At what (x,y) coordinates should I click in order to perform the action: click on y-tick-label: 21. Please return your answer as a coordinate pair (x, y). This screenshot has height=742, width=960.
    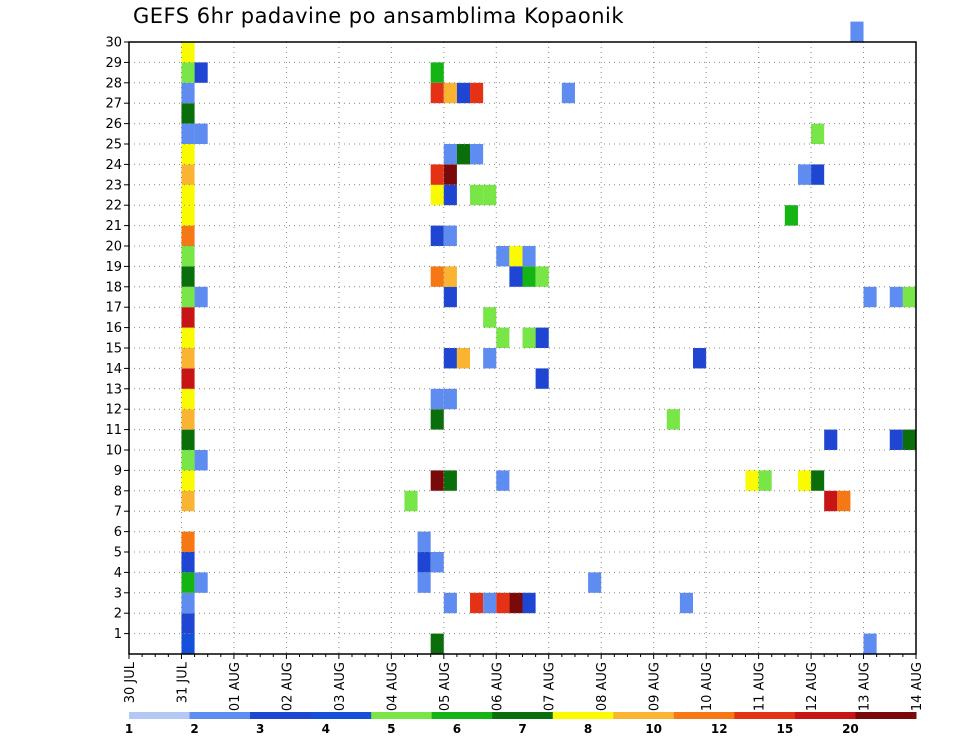
    Looking at the image, I should click on (113, 226).